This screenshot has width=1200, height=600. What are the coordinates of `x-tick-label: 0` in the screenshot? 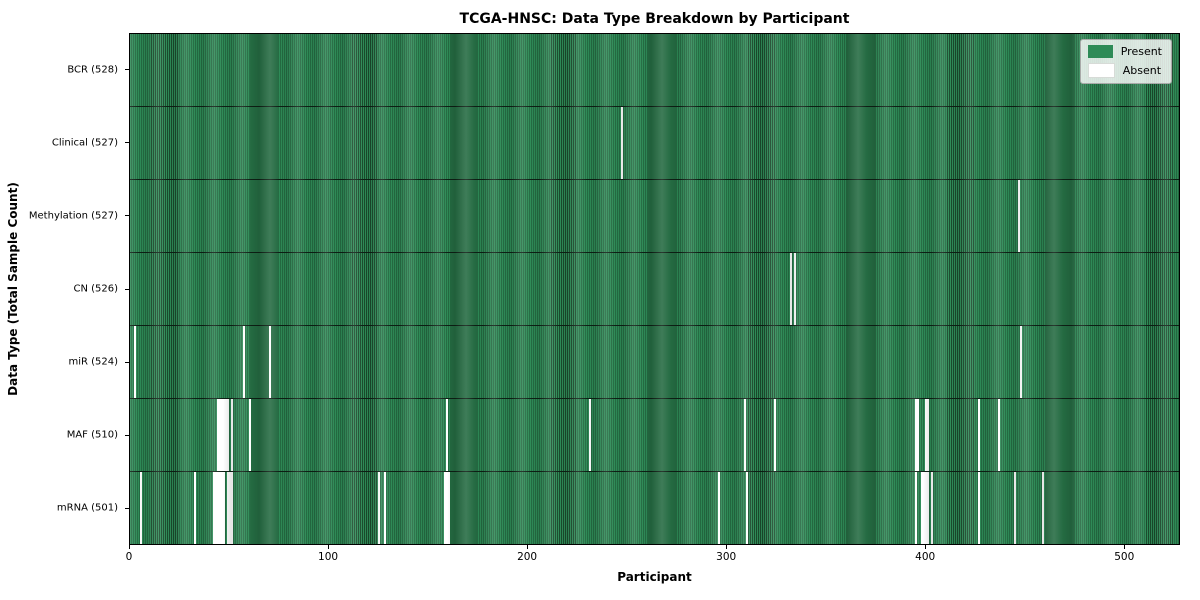 It's located at (129, 557).